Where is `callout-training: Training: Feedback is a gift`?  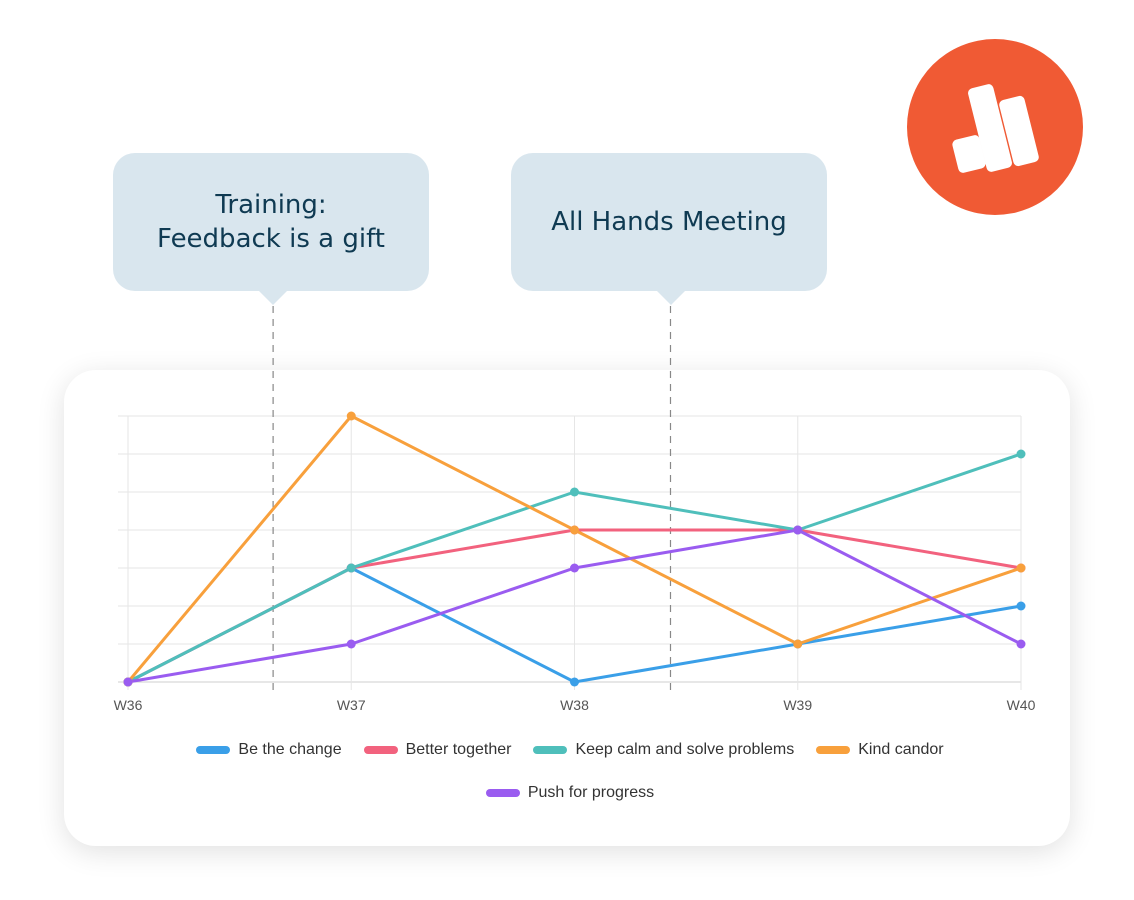
callout-training: Training: Feedback is a gift is located at coordinates (271, 229).